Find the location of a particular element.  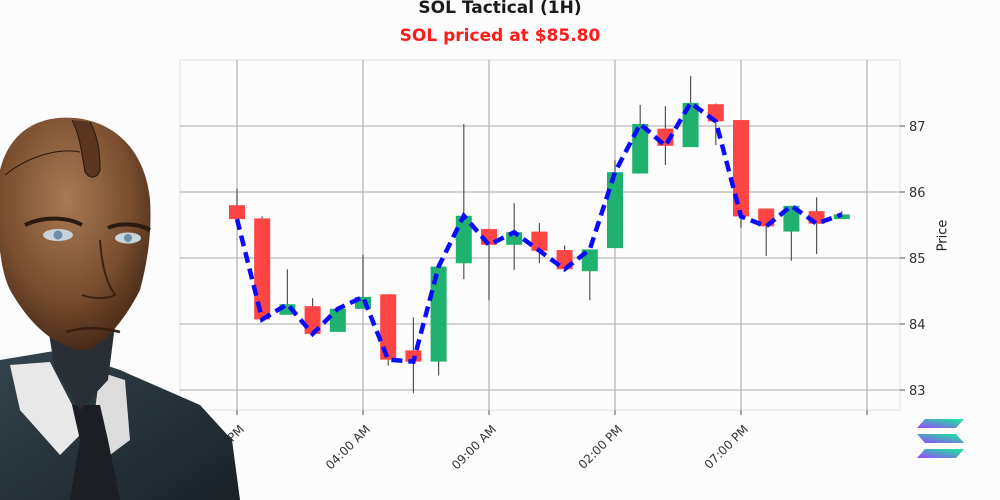

x-tick-label: 02:00 PM is located at coordinates (600, 446).